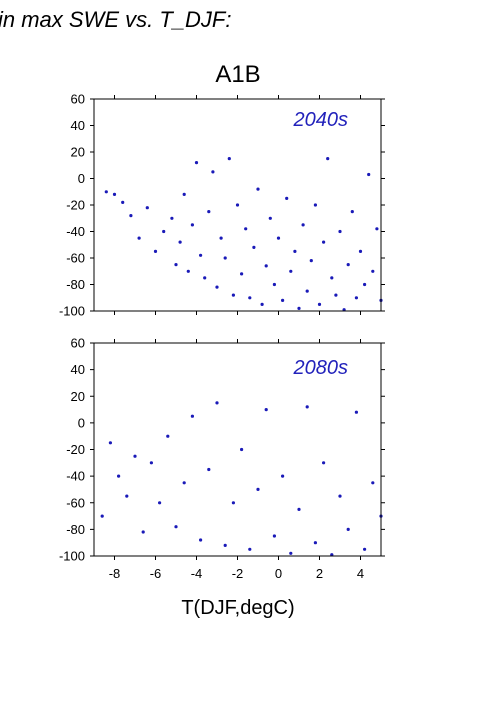 The image size is (501, 709). What do you see at coordinates (360, 573) in the screenshot?
I see `x-tick-label: 4` at bounding box center [360, 573].